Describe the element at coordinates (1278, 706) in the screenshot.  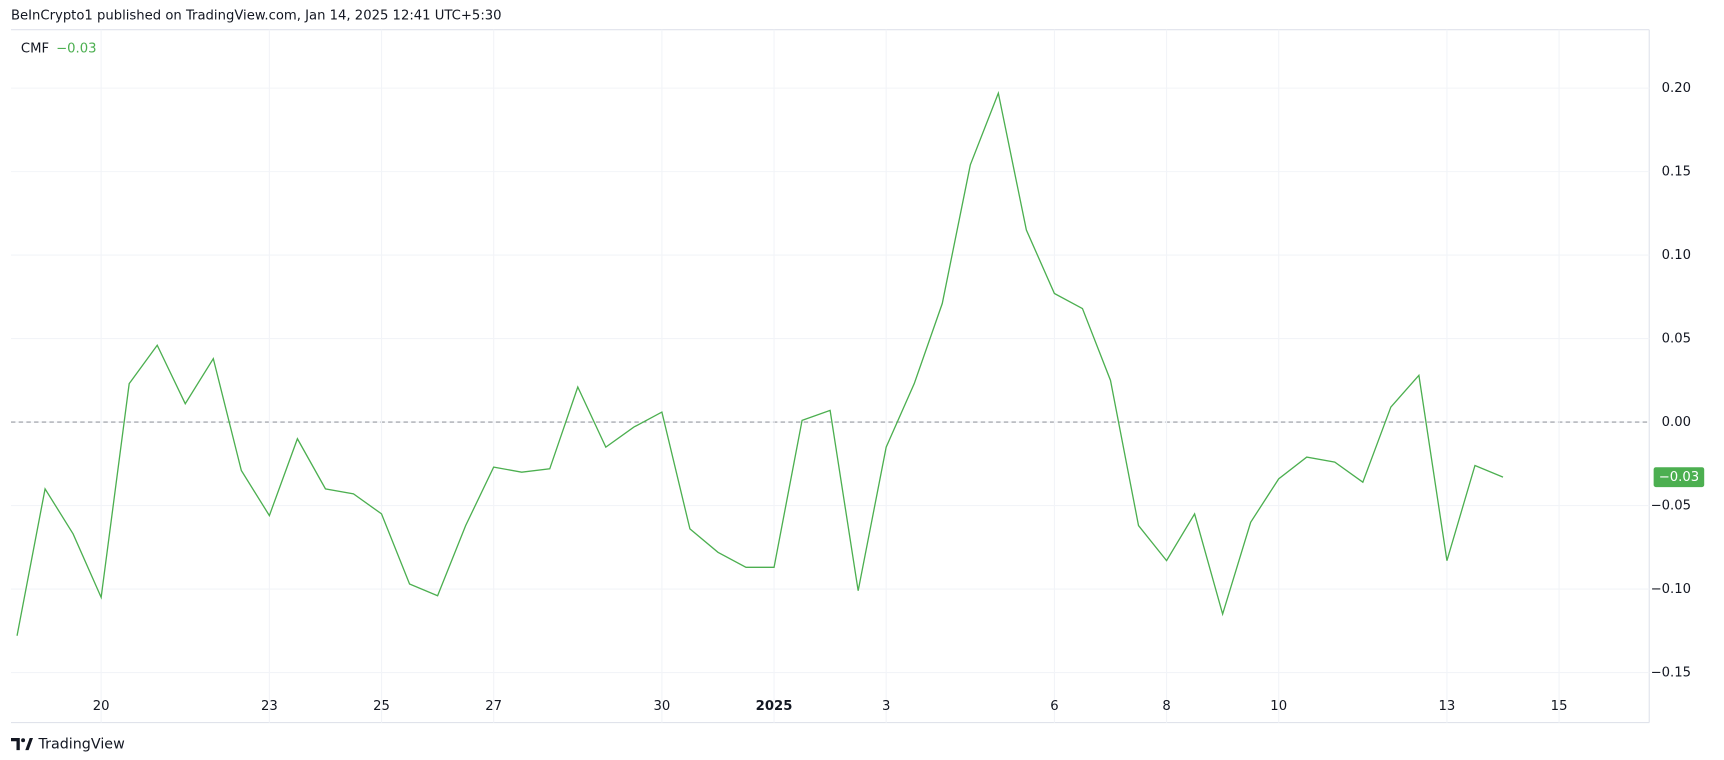
I see `x-tick-label: 10` at that location.